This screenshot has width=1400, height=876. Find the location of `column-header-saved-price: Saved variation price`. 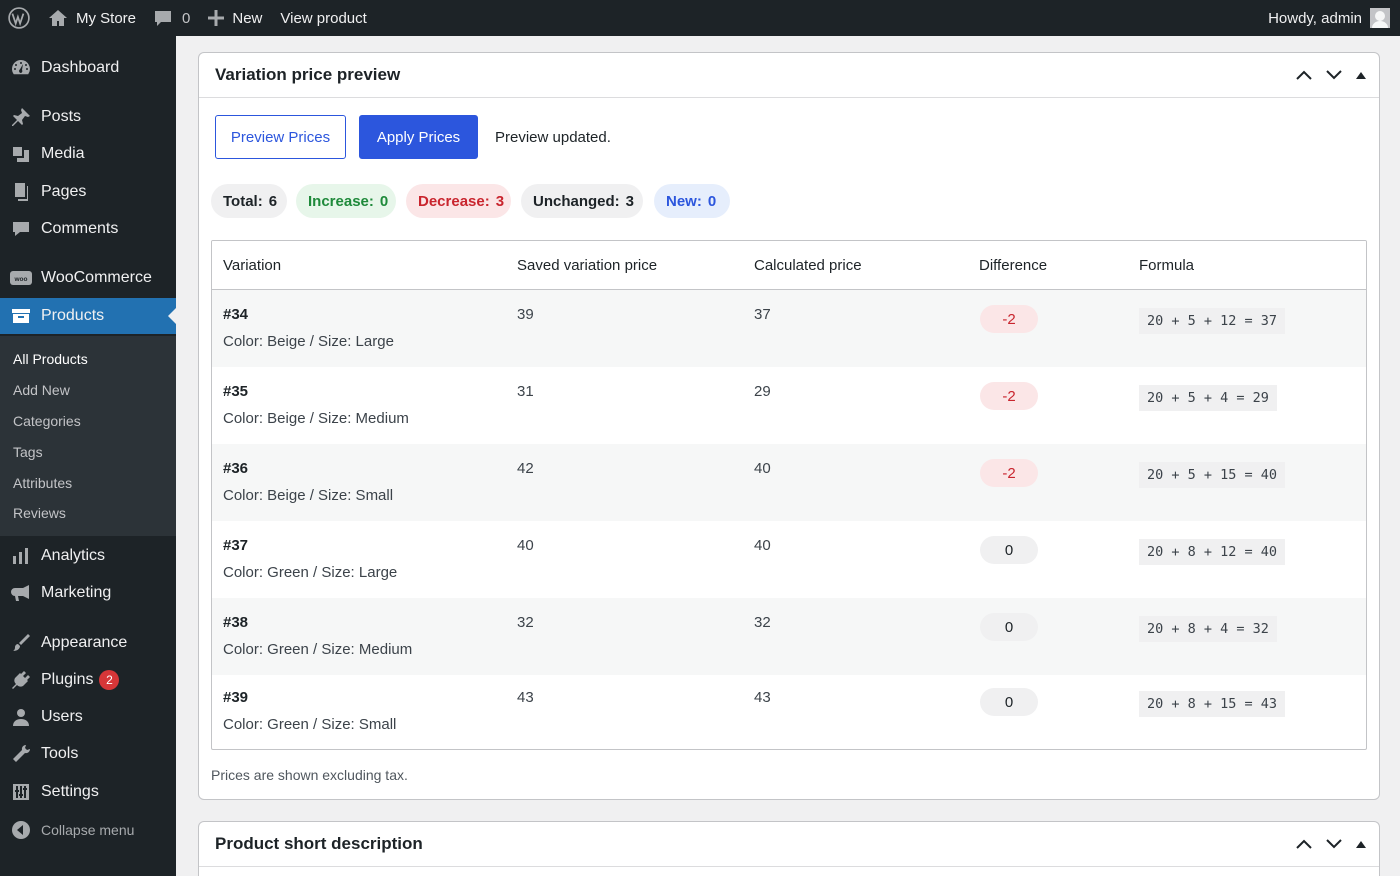

column-header-saved-price: Saved variation price is located at coordinates (587, 265).